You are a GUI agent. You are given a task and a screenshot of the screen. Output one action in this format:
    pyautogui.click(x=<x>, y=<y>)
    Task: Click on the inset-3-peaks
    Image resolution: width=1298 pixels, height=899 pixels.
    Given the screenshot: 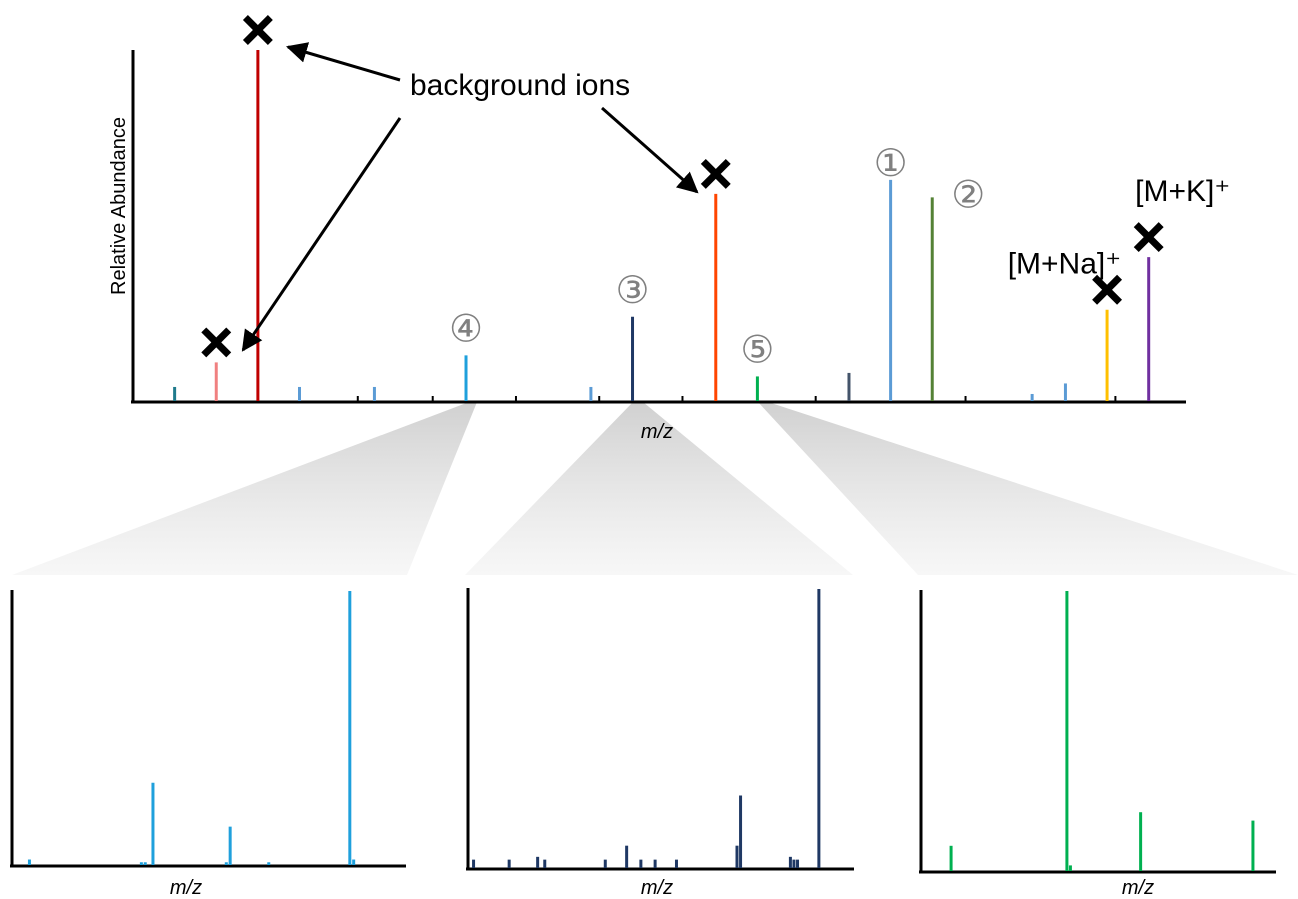 What is the action you would take?
    pyautogui.click(x=1102, y=731)
    